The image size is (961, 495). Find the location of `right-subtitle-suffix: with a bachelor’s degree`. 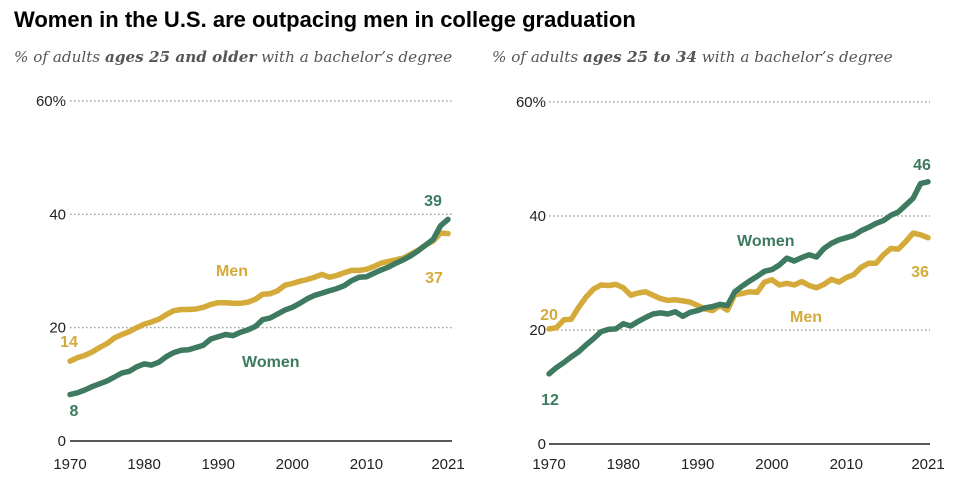

right-subtitle-suffix: with a bachelor’s degree is located at coordinates (794, 57).